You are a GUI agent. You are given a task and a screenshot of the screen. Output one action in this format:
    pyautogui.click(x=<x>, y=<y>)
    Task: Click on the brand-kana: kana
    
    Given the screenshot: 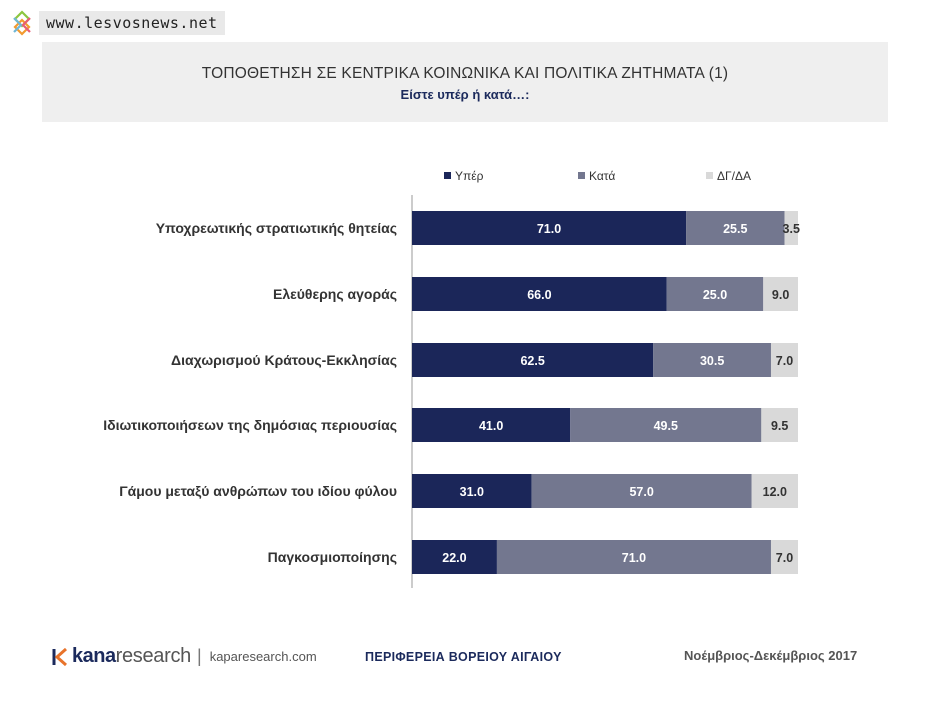 What is the action you would take?
    pyautogui.click(x=94, y=656)
    